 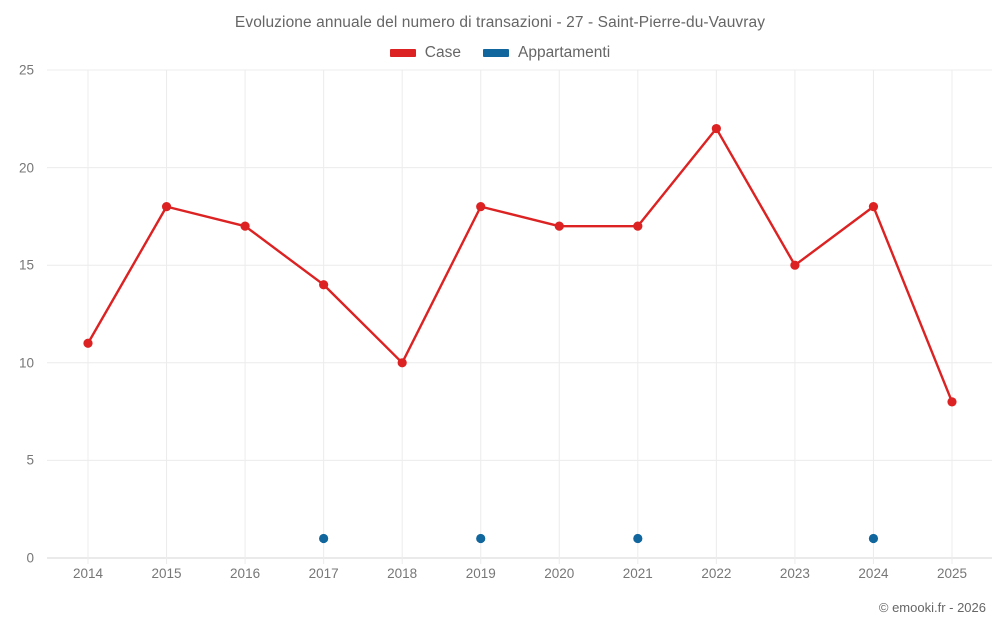 What do you see at coordinates (559, 573) in the screenshot?
I see `x-axis-tick-label: 2020` at bounding box center [559, 573].